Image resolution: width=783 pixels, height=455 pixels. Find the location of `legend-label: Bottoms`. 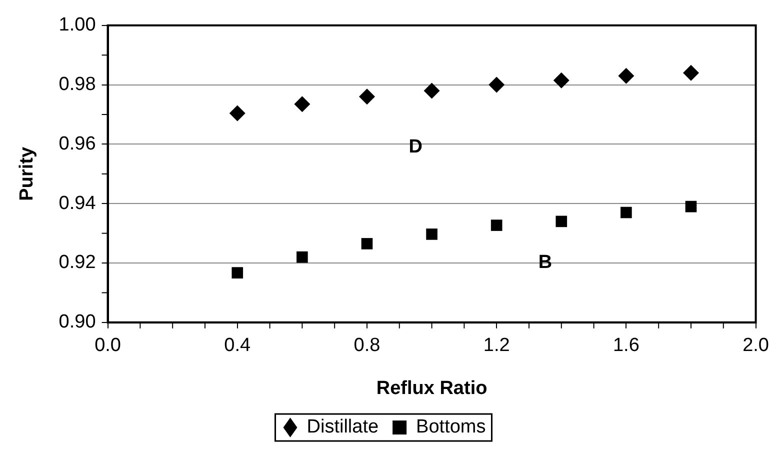

legend-label: Bottoms is located at coordinates (451, 427).